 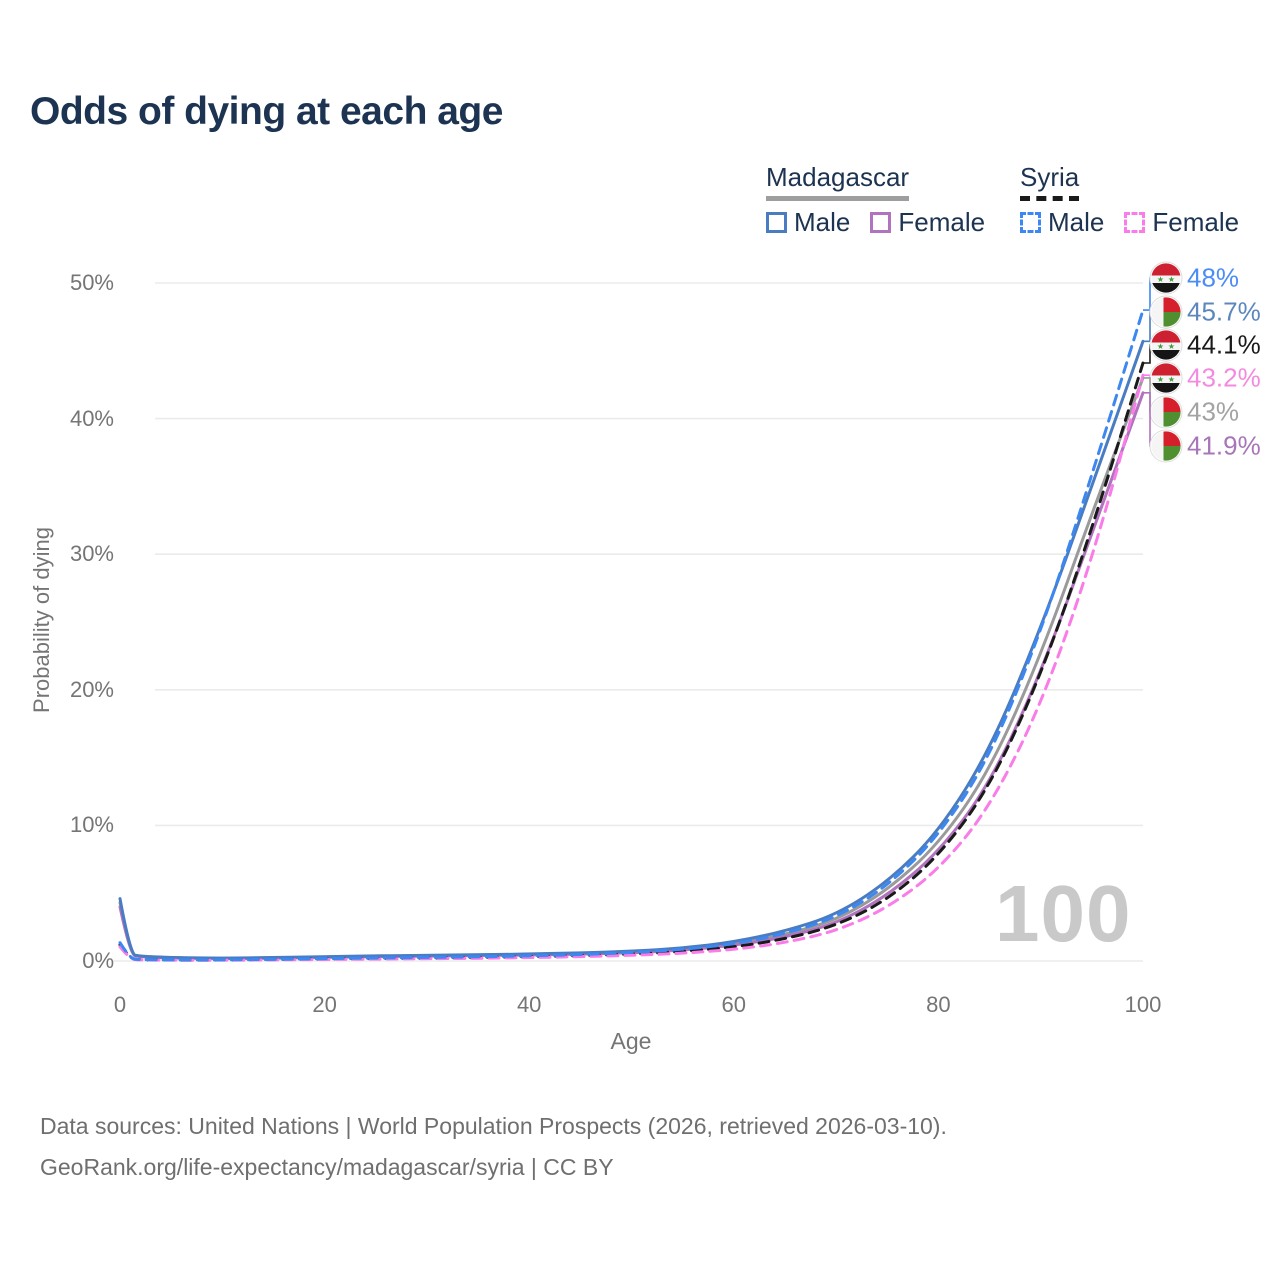 I want to click on legend-header-madagascar: Madagascar, so click(x=838, y=181).